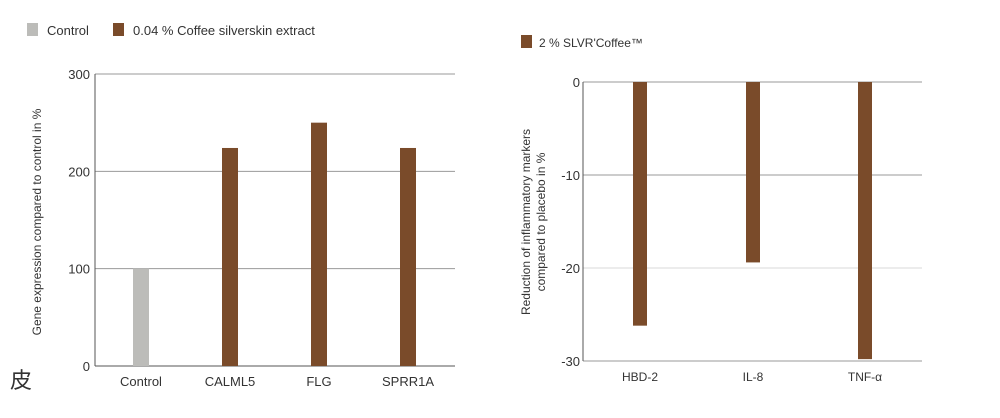 The image size is (1000, 418). I want to click on x-tick-left-2: FLG, so click(318, 381).